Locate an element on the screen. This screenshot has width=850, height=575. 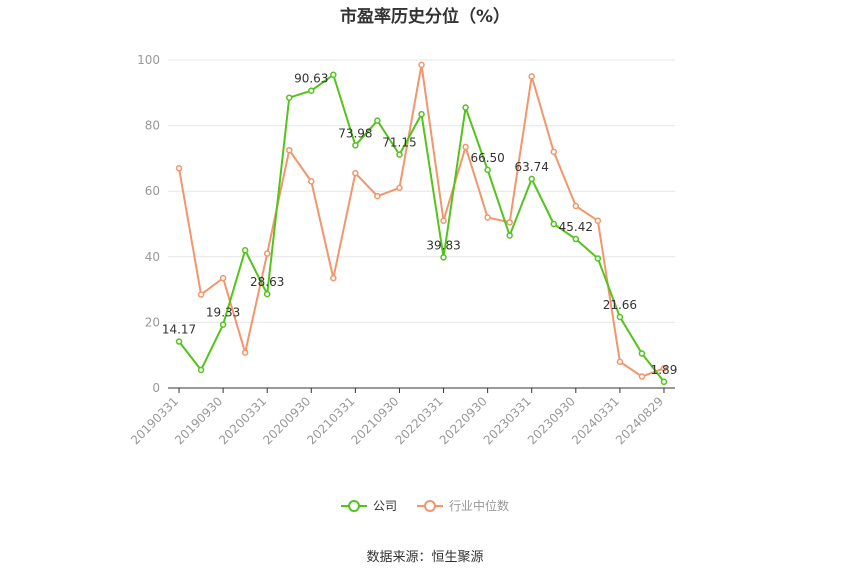
data-label: 14.17 is located at coordinates (179, 330).